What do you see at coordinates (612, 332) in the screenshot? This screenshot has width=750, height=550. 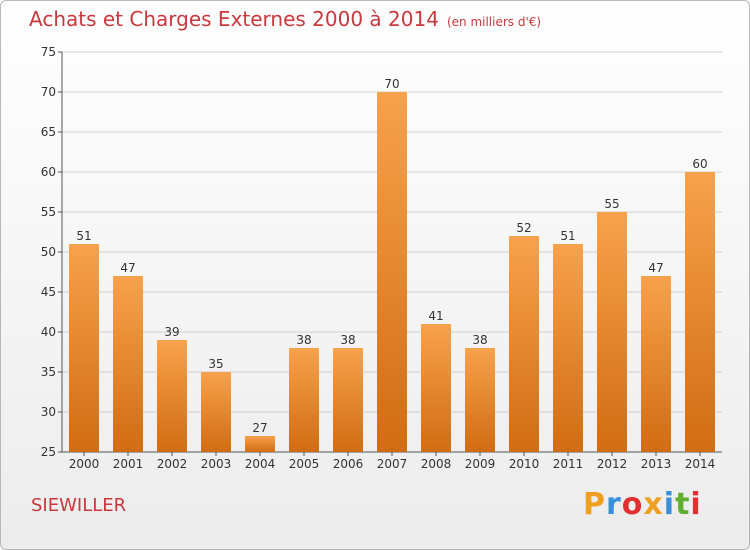 I see `bar-2012` at bounding box center [612, 332].